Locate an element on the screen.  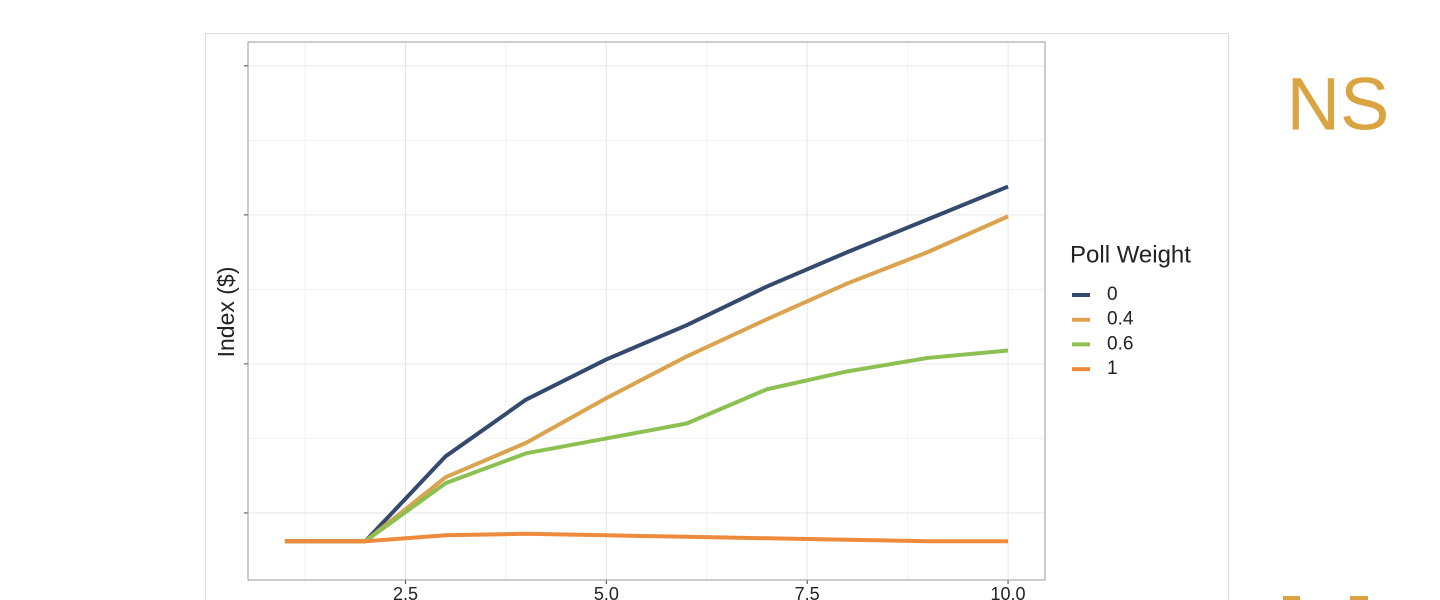
x-tick-label: 5.0 is located at coordinates (606, 592).